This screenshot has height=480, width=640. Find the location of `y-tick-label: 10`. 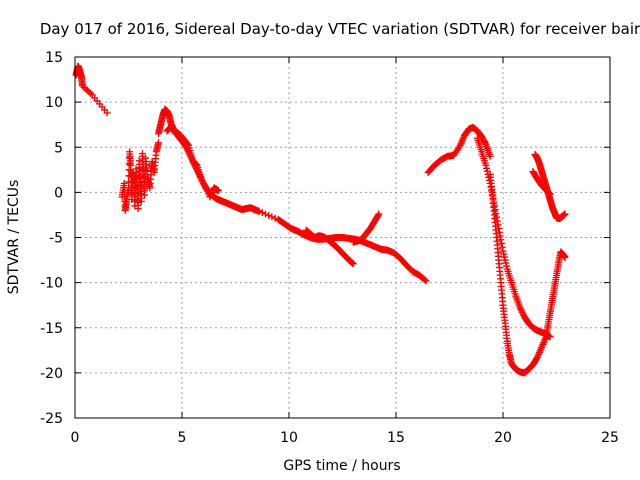

y-tick-label: 10 is located at coordinates (54, 103).